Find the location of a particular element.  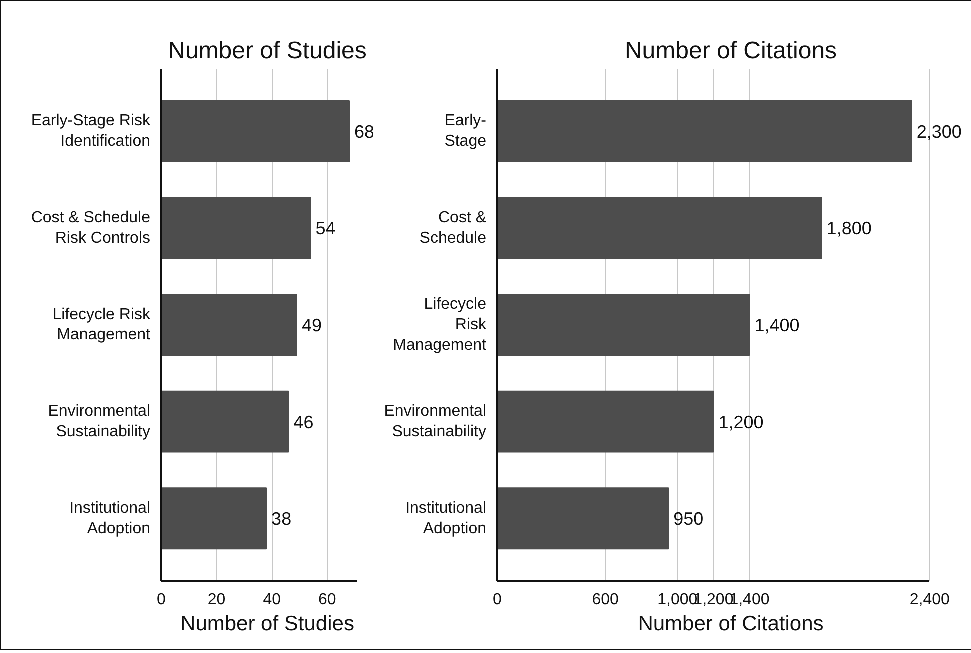

data-label: 1,400 is located at coordinates (777, 326).